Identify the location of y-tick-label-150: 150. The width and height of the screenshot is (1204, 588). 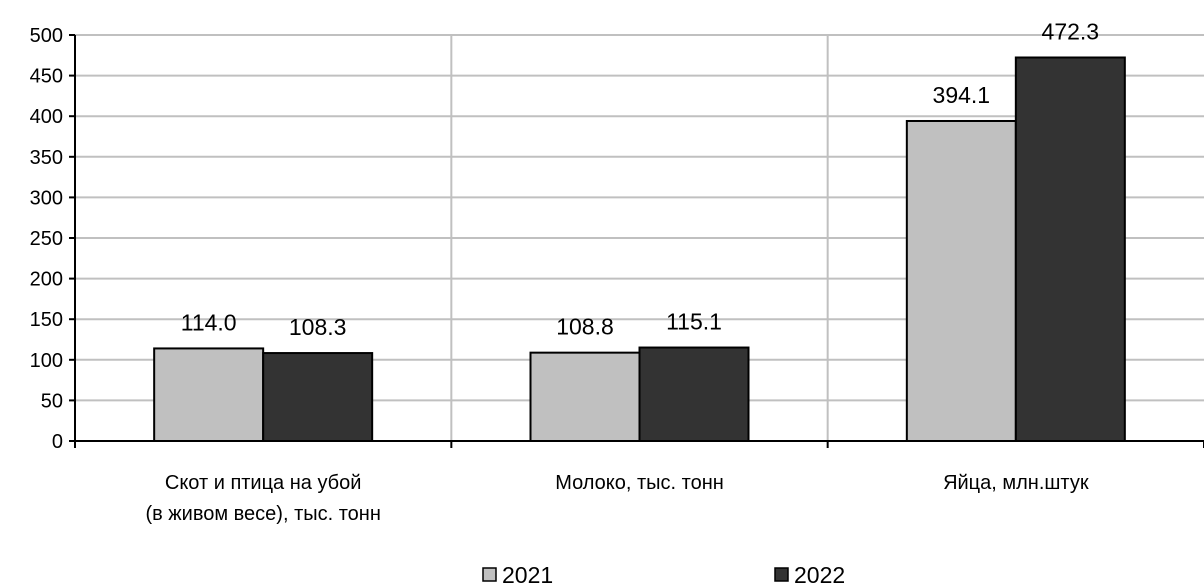
(46, 320).